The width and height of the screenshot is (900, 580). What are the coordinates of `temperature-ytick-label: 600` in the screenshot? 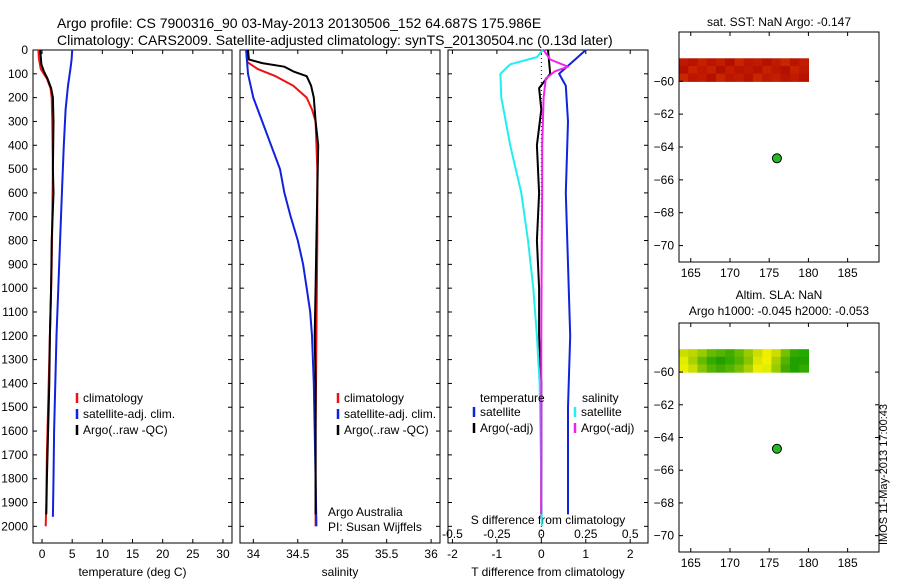 It's located at (18, 193).